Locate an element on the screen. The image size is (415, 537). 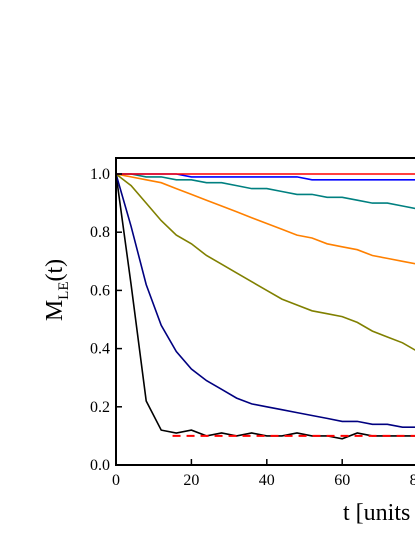
x-tick-label: 60 is located at coordinates (342, 480).